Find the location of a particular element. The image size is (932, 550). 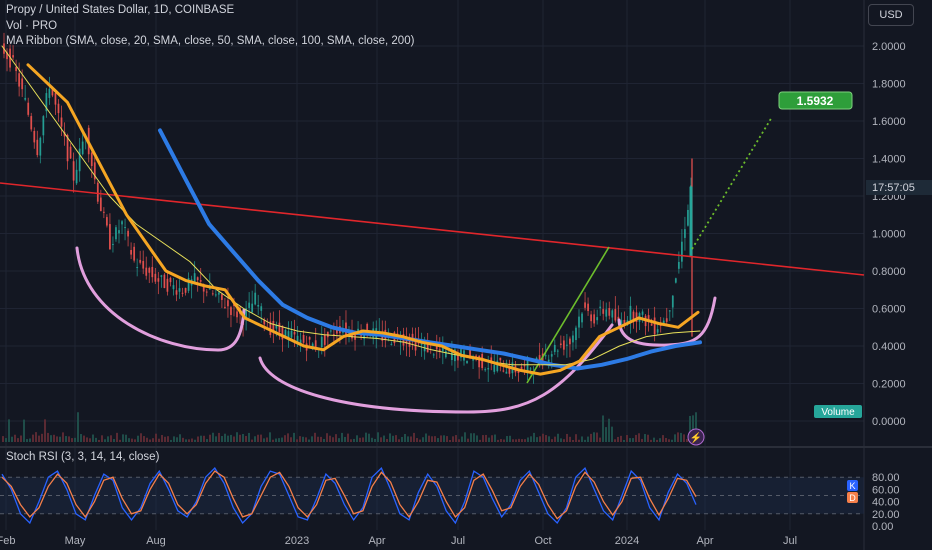

stoch-k-line is located at coordinates (349, 495).